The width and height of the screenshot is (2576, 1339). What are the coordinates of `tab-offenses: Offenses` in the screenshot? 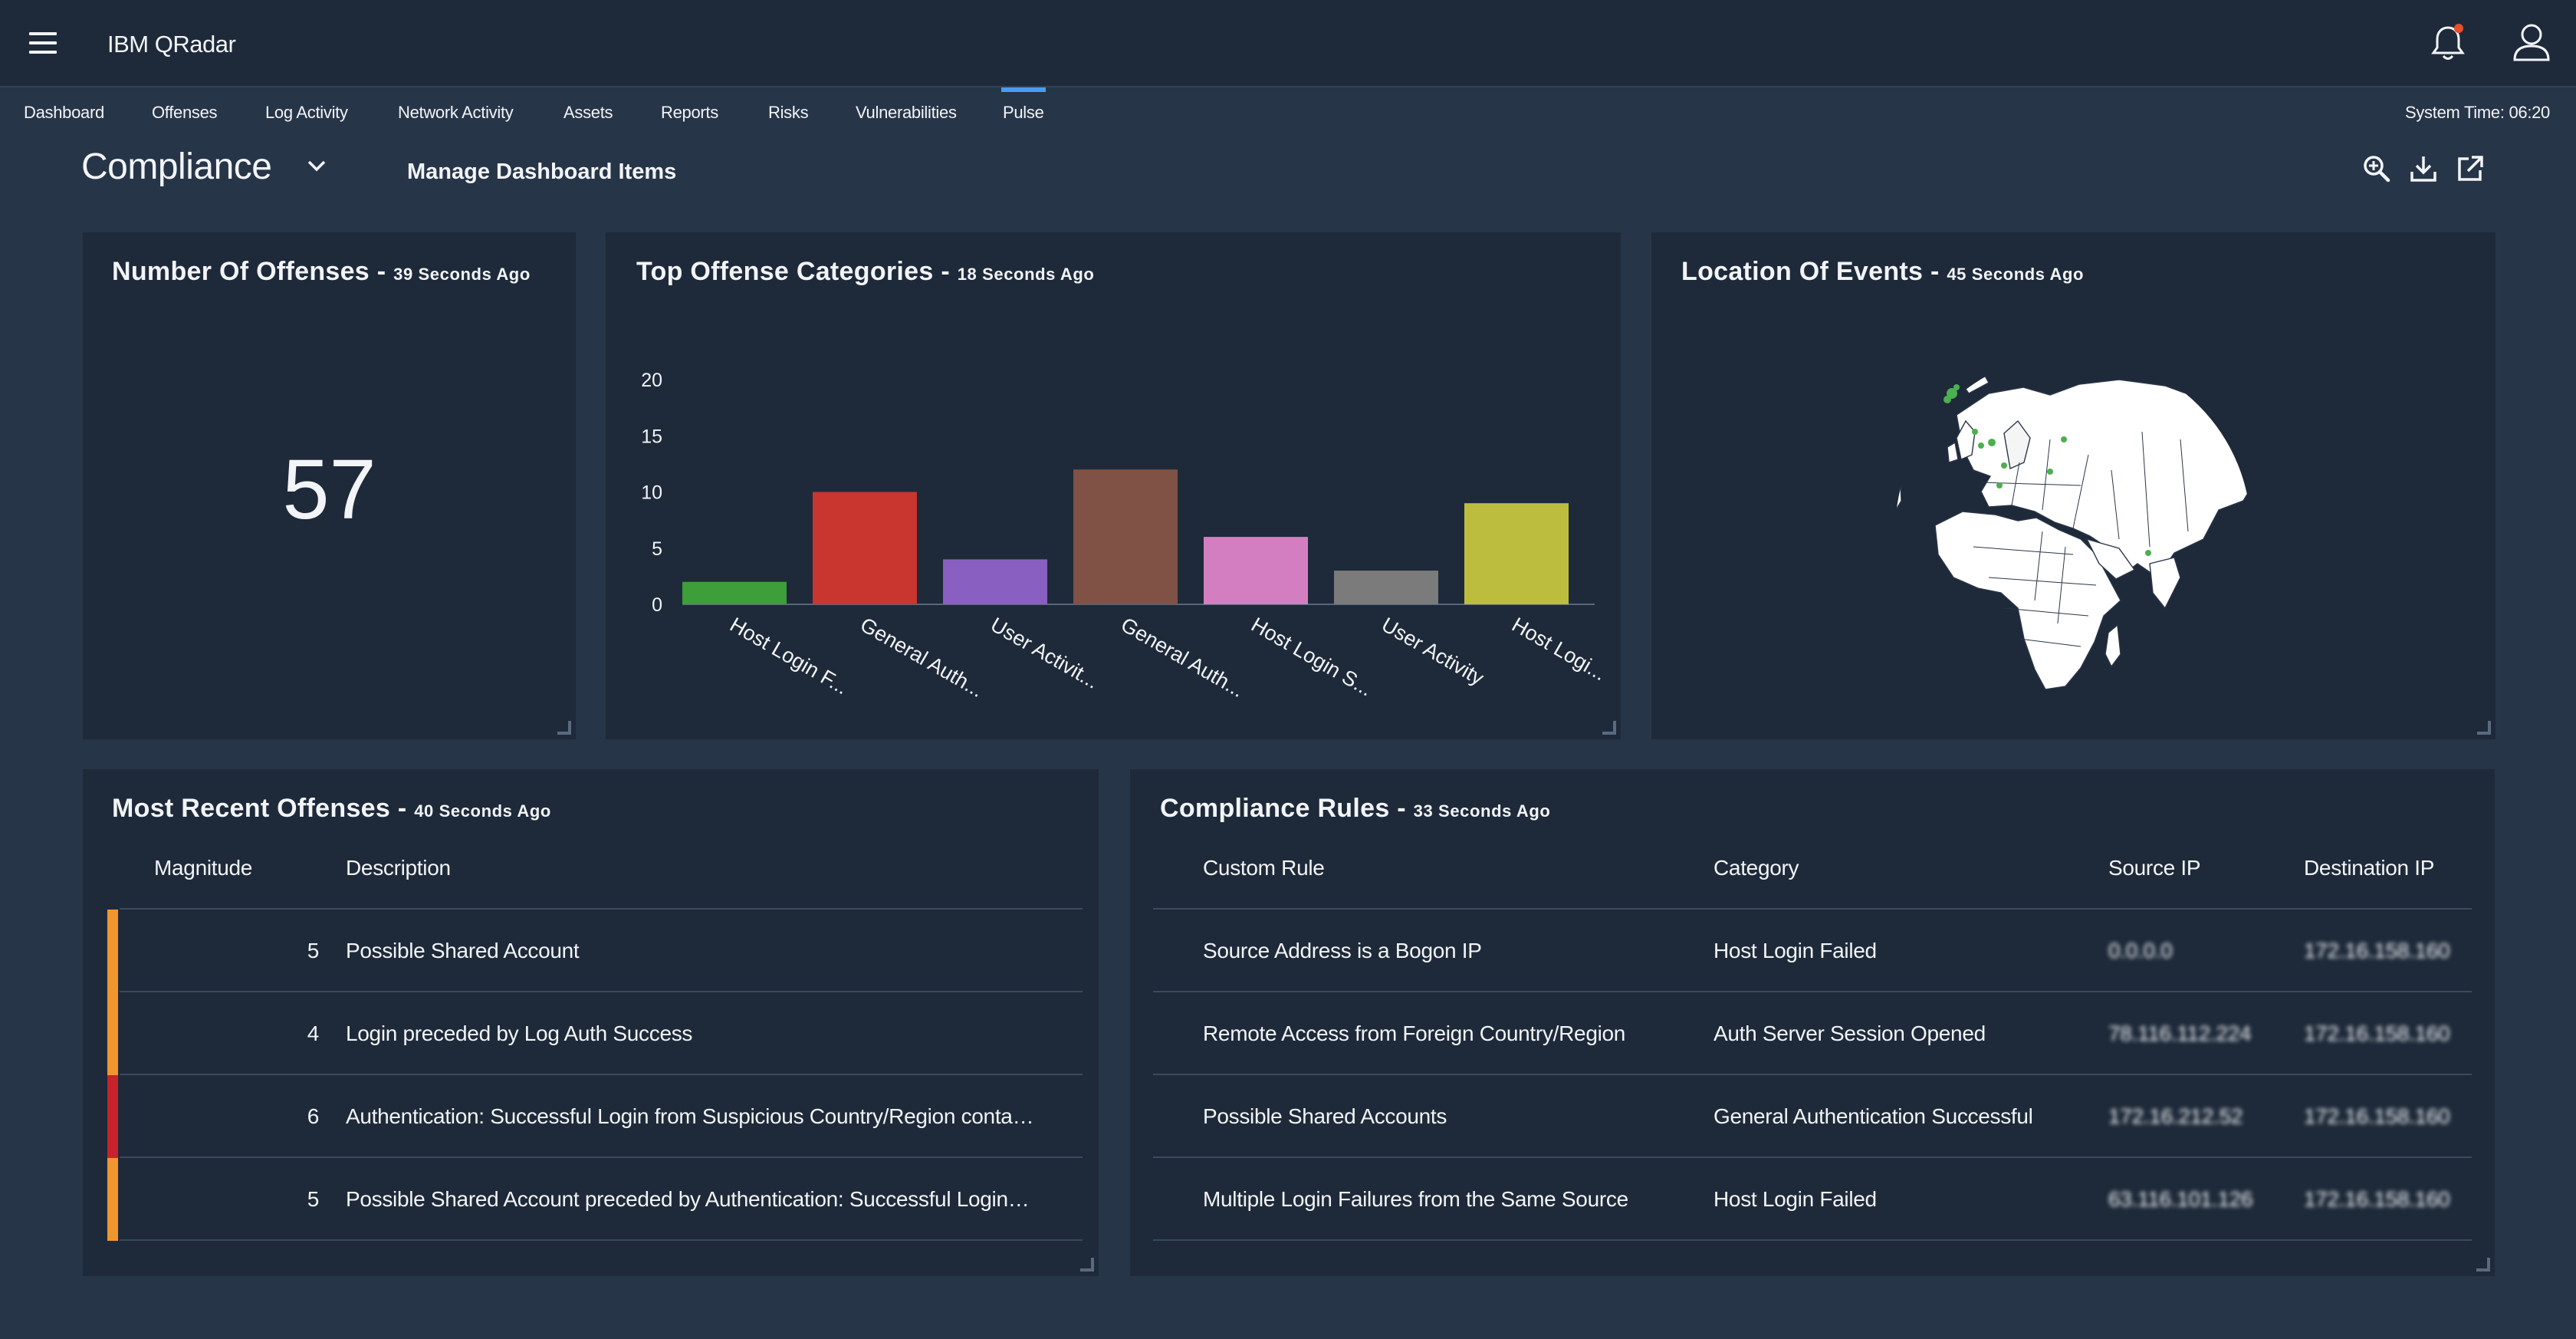 It's located at (185, 112).